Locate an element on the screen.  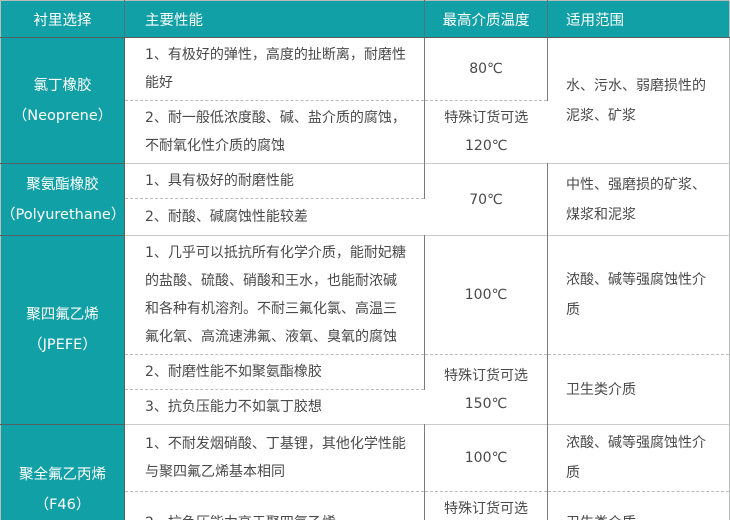
performance-item: 1、具有极好的耐磨性能 is located at coordinates (274, 181).